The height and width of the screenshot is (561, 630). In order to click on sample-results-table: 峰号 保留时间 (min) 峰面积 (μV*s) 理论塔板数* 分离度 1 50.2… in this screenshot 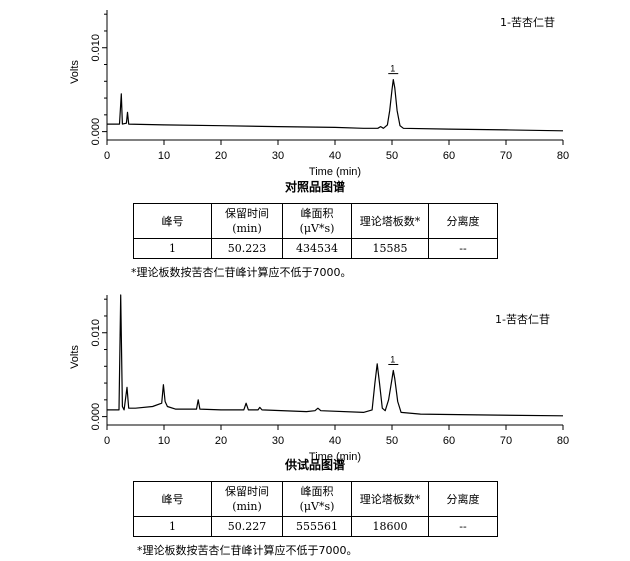, I will do `click(315, 509)`.